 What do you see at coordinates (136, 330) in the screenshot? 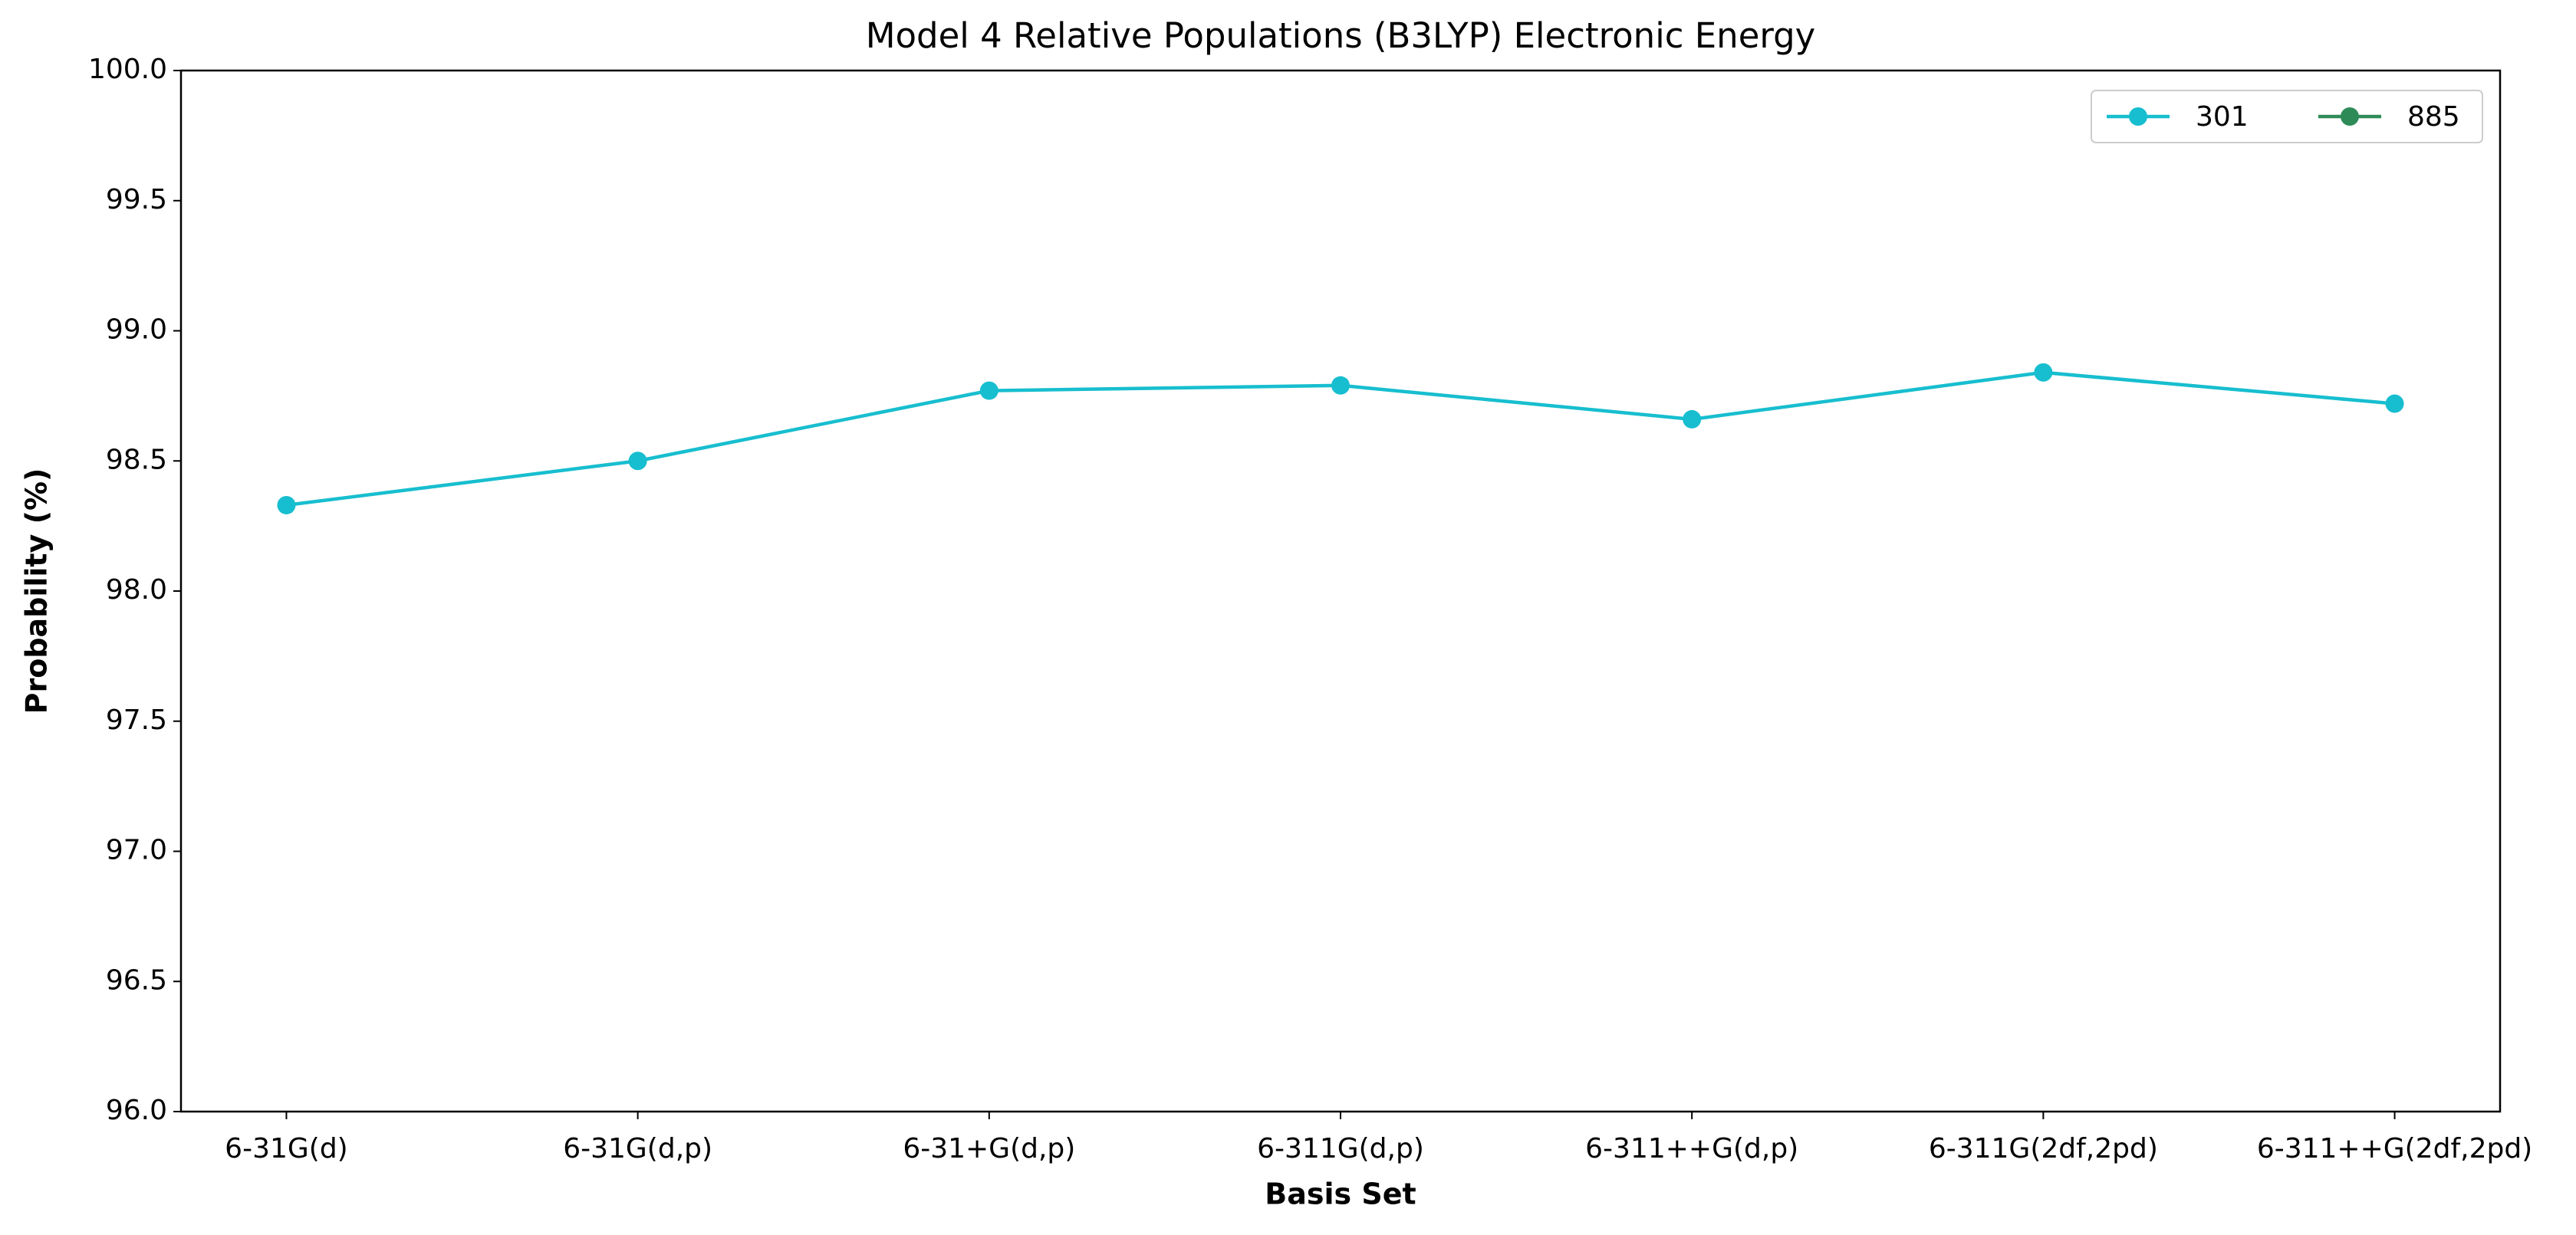
I see `y-tick-label: 99.0` at bounding box center [136, 330].